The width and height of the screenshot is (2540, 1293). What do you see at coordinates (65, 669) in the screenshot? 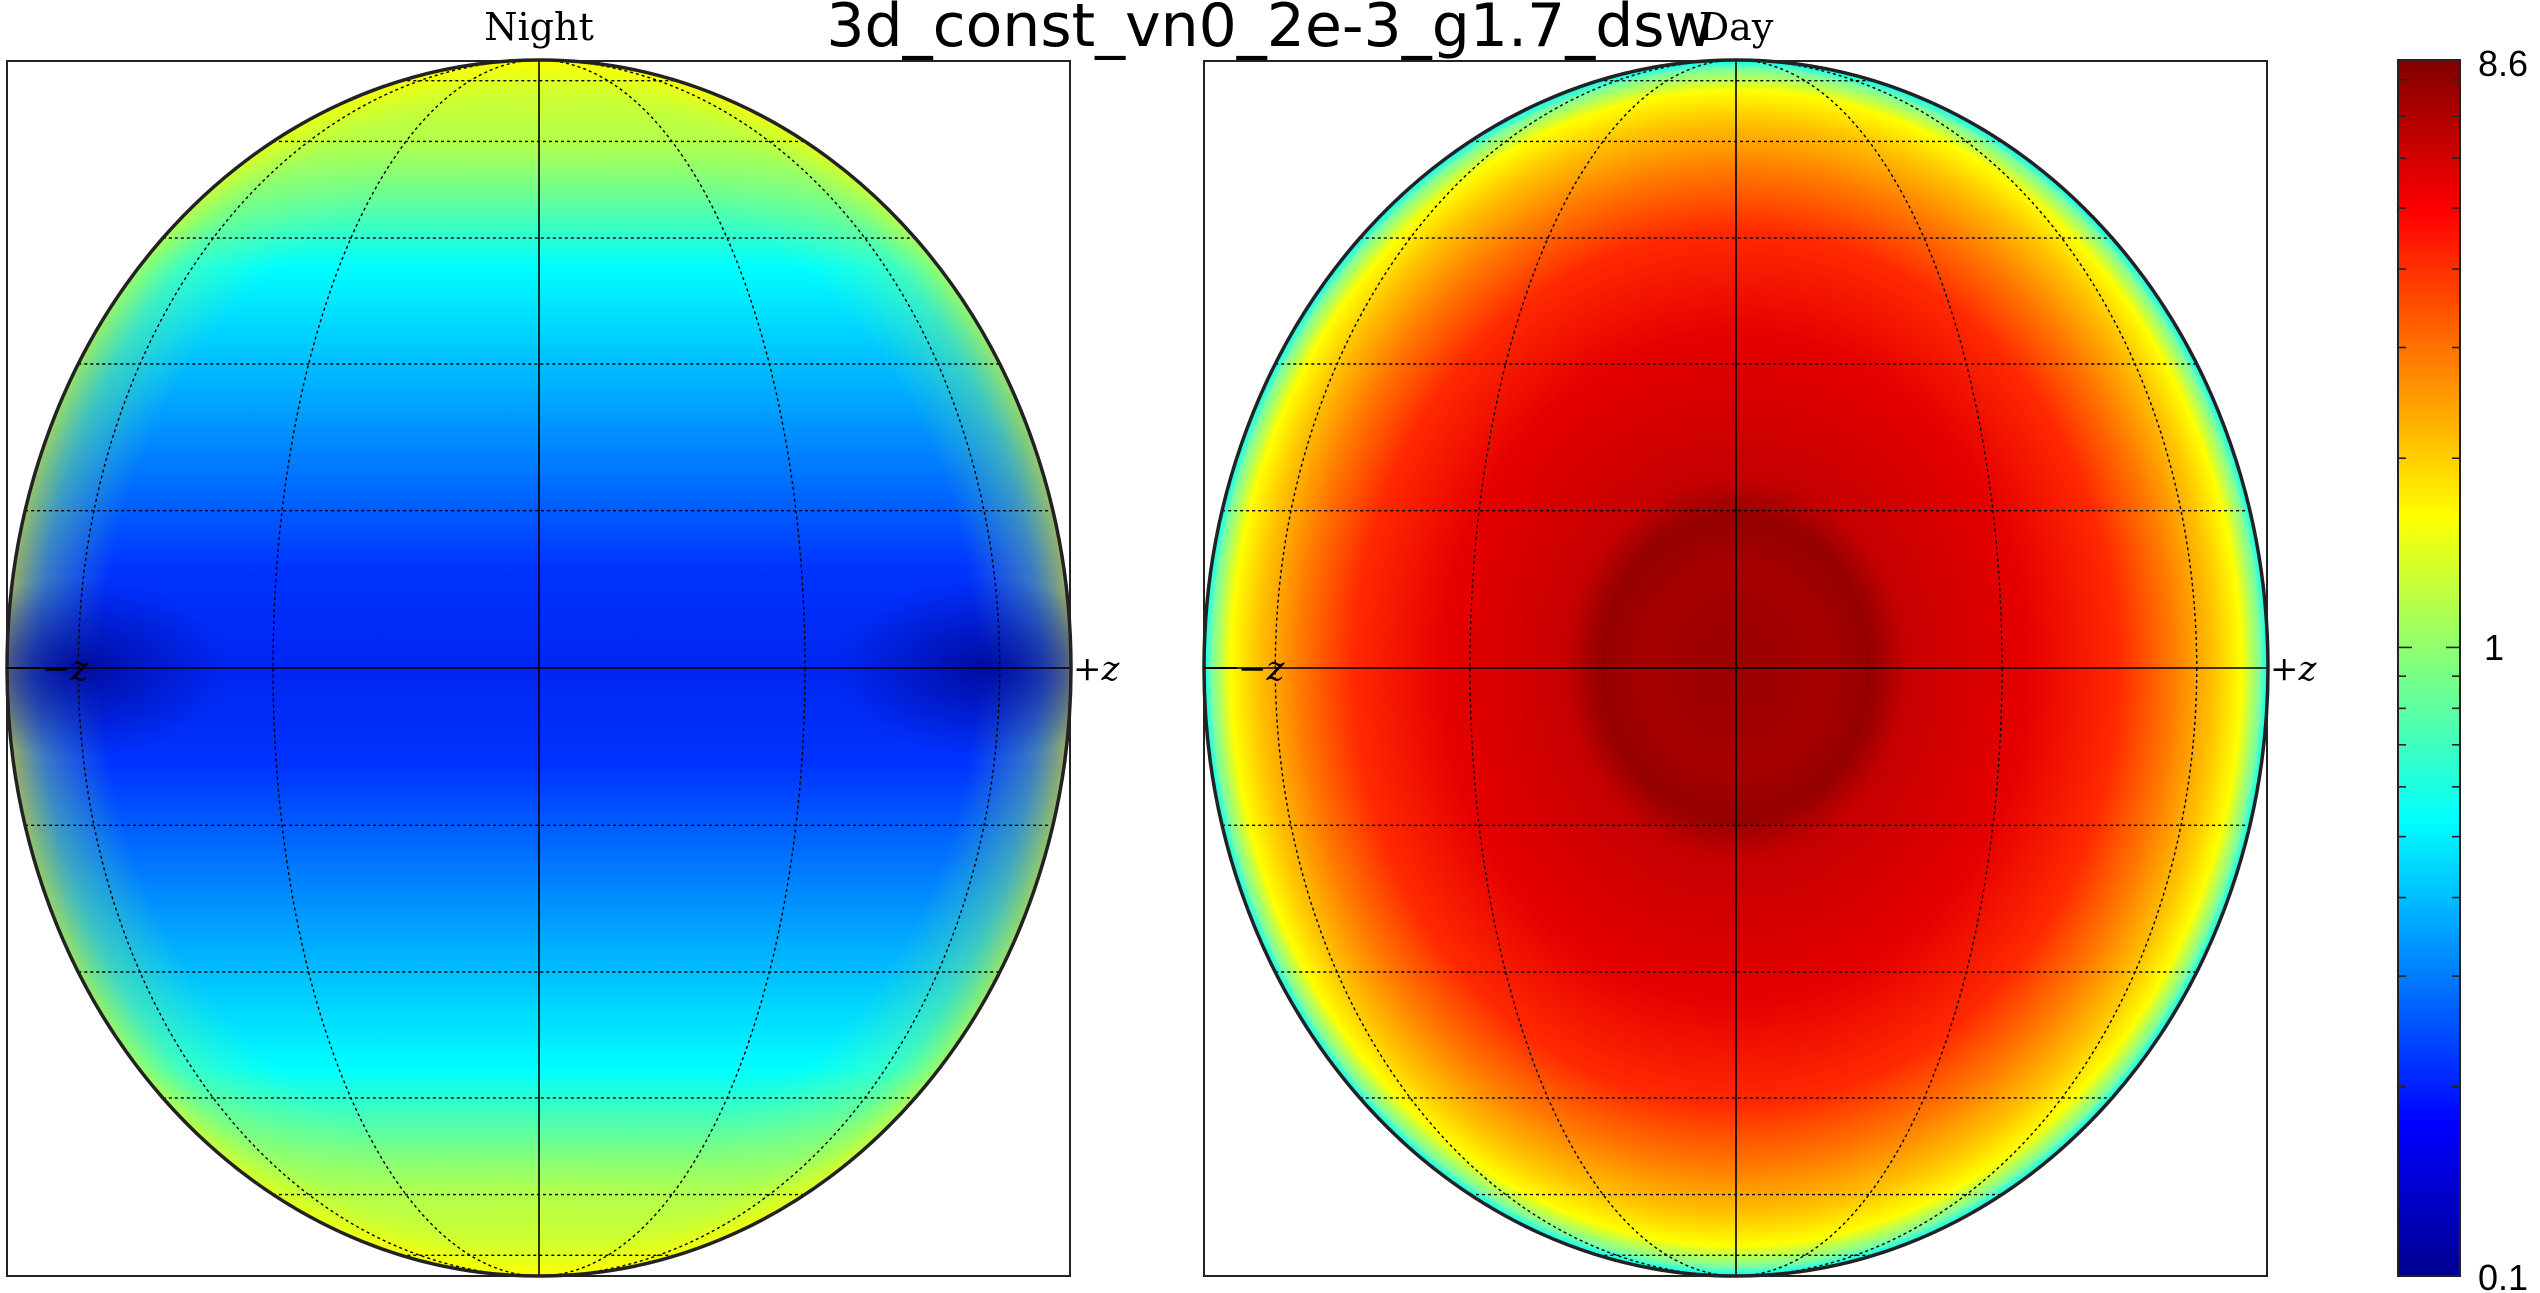
I see `night-minus-z-label: −z` at bounding box center [65, 669].